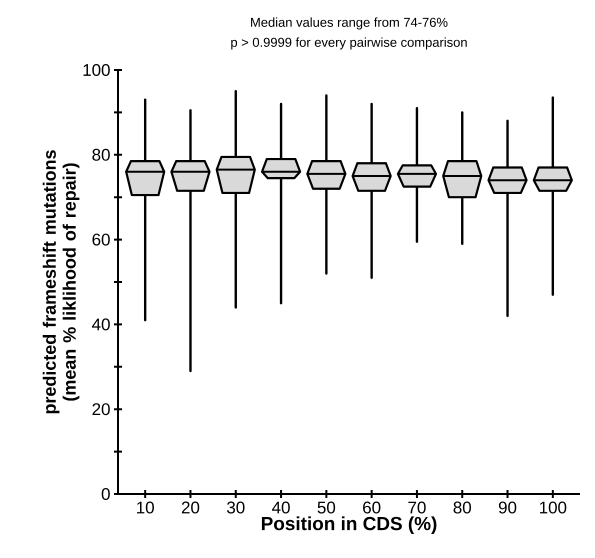 This screenshot has width=595, height=558. Describe the element at coordinates (191, 508) in the screenshot. I see `x-tick-label: 20` at that location.